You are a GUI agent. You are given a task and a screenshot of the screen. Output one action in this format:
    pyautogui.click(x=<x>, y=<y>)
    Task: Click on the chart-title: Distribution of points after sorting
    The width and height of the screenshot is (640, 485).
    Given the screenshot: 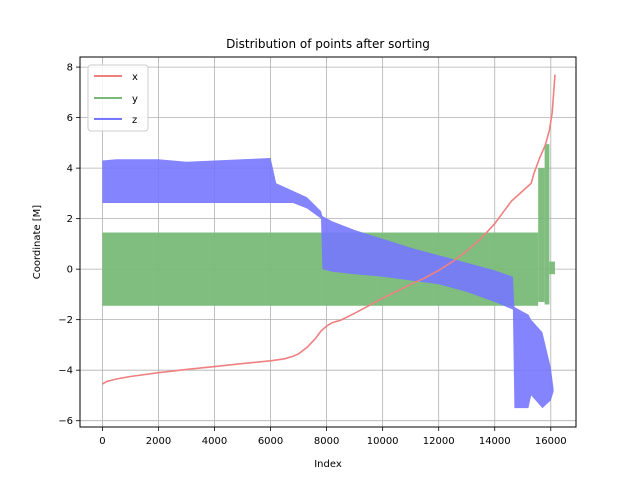 What is the action you would take?
    pyautogui.click(x=328, y=44)
    